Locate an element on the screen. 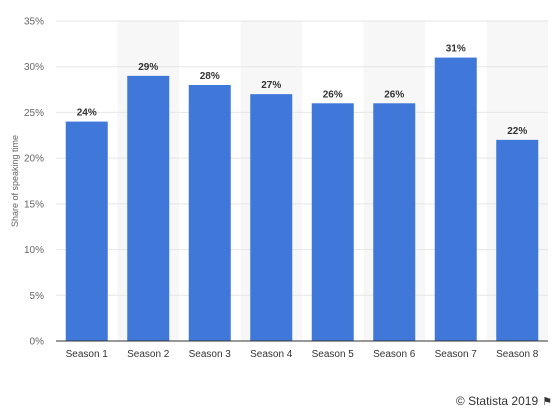  credit-text: © Statista 2019 is located at coordinates (497, 401).